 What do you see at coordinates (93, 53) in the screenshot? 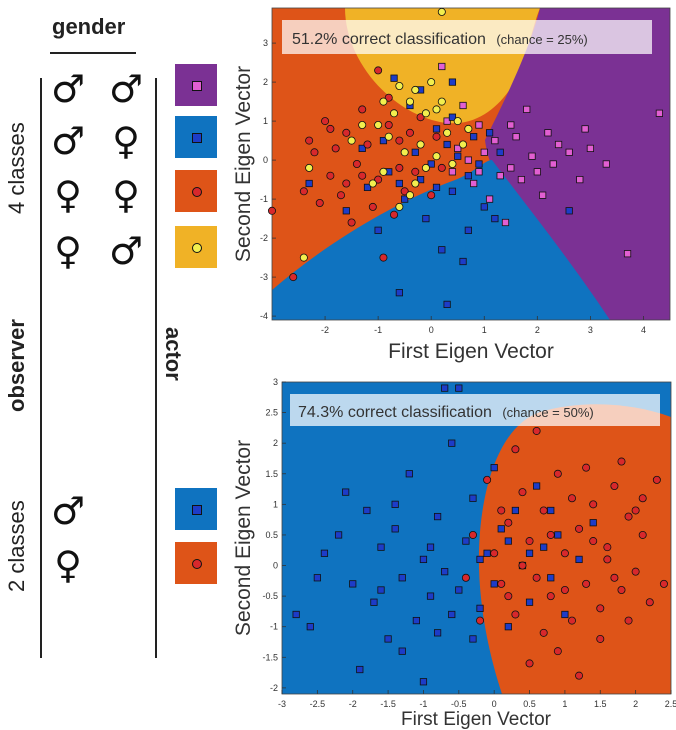
I see `gender-rule` at bounding box center [93, 53].